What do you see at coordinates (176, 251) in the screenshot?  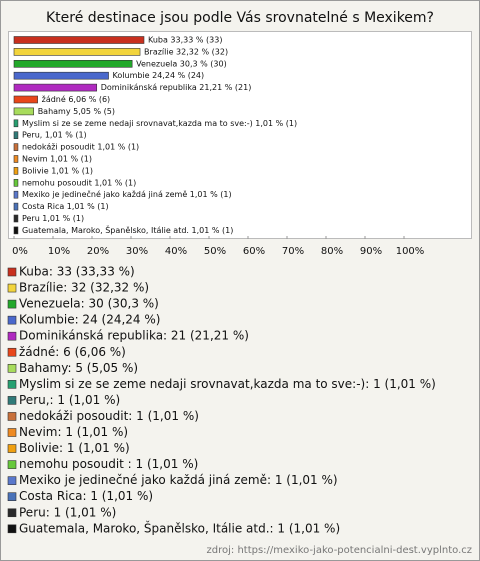 I see `x-tick-label: 40%` at bounding box center [176, 251].